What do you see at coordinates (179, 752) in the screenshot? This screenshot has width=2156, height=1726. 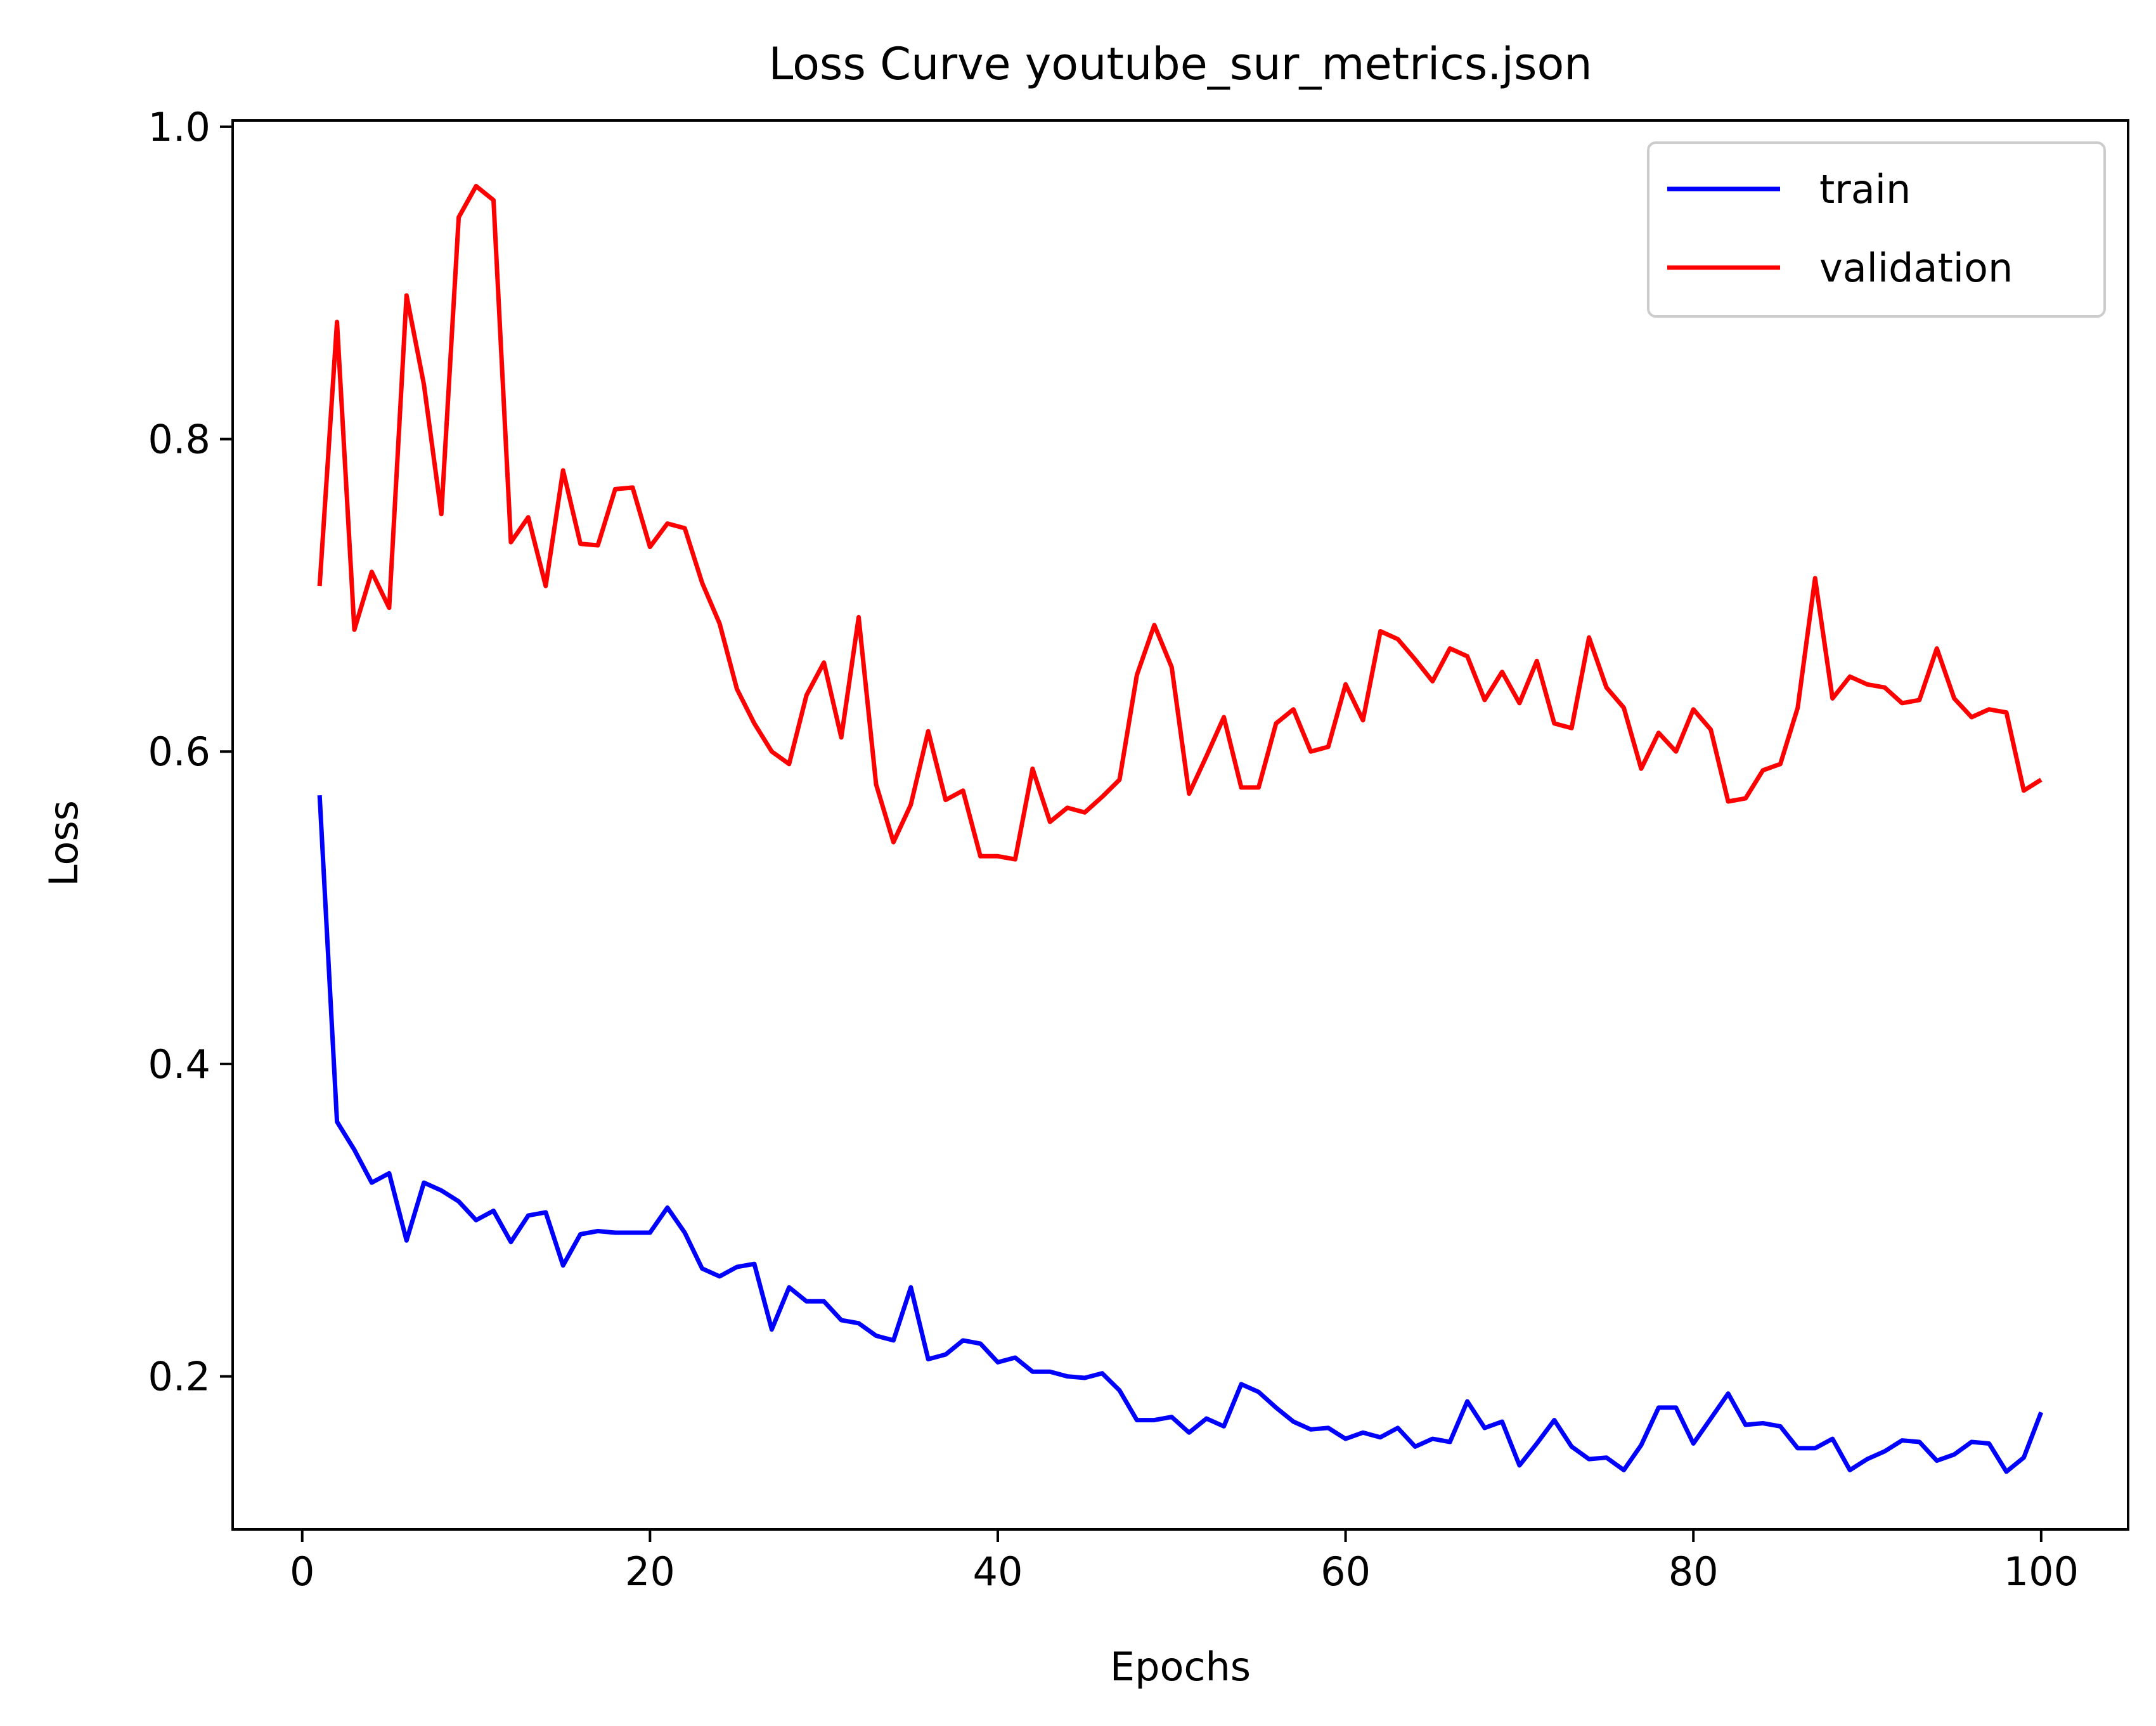 I see `y-tick-label: 0.6` at bounding box center [179, 752].